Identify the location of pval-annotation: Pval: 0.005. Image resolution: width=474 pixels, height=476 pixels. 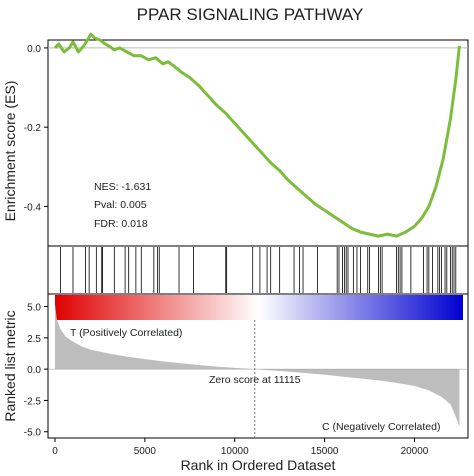
(120, 205).